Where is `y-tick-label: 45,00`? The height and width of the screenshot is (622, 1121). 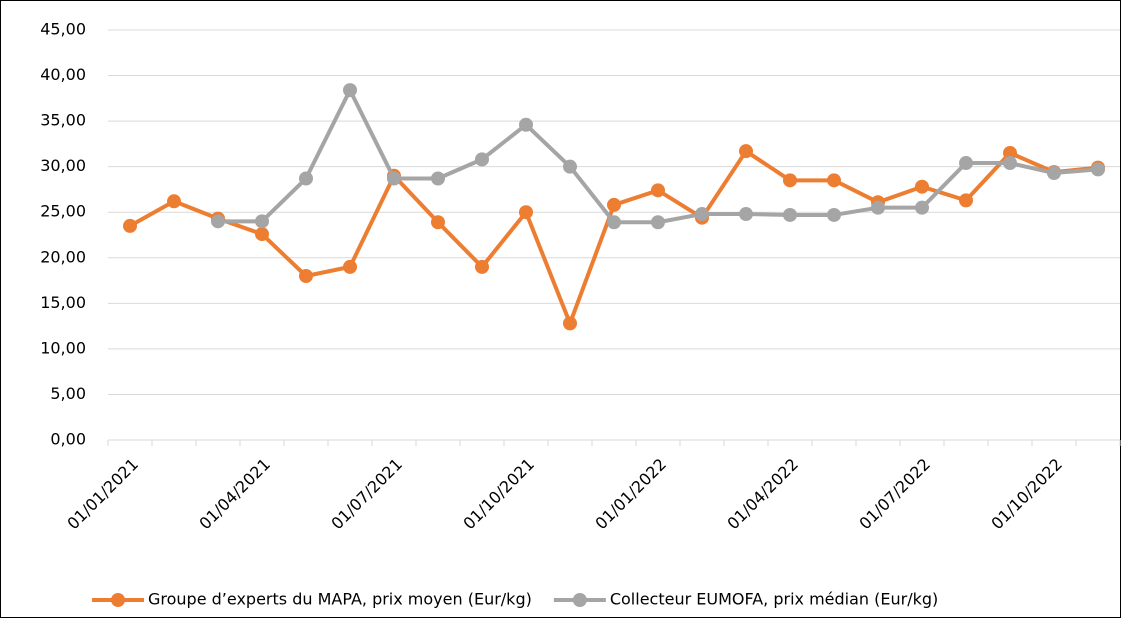 y-tick-label: 45,00 is located at coordinates (63, 29).